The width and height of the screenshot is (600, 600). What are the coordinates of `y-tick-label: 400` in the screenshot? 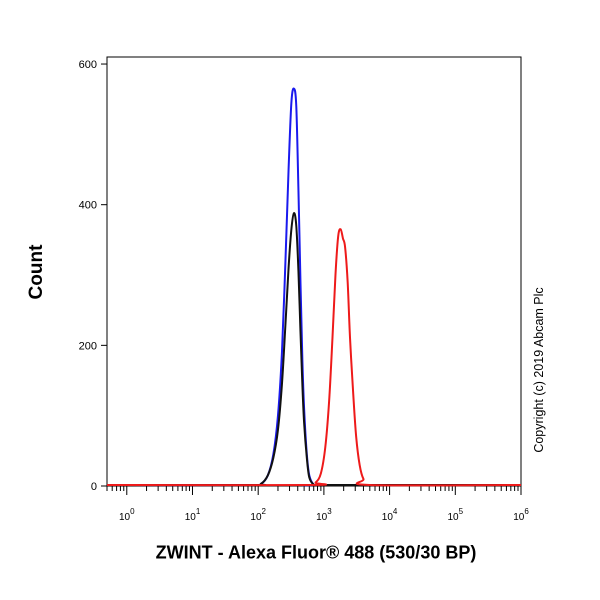 It's located at (88, 206).